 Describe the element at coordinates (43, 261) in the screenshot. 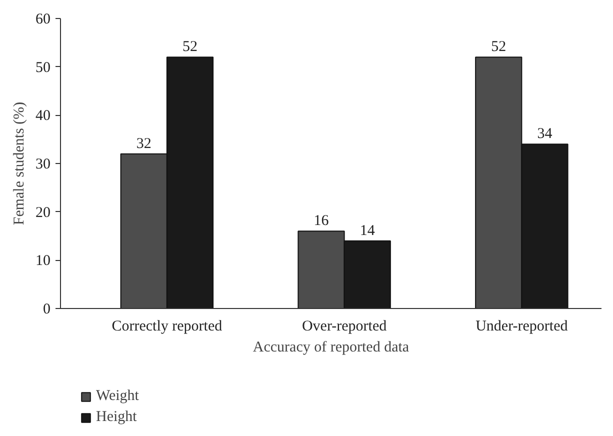

I see `y-tick-label: 10` at that location.